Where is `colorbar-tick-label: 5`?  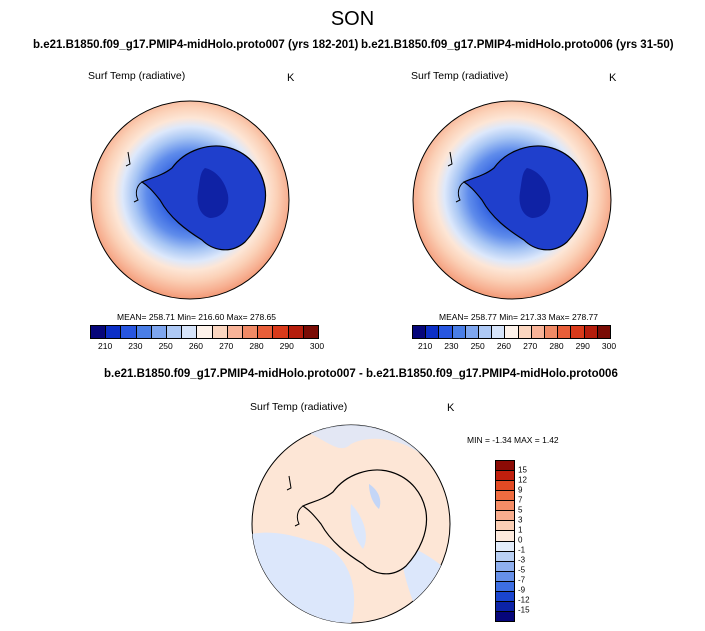
colorbar-tick-label: 5 is located at coordinates (520, 510).